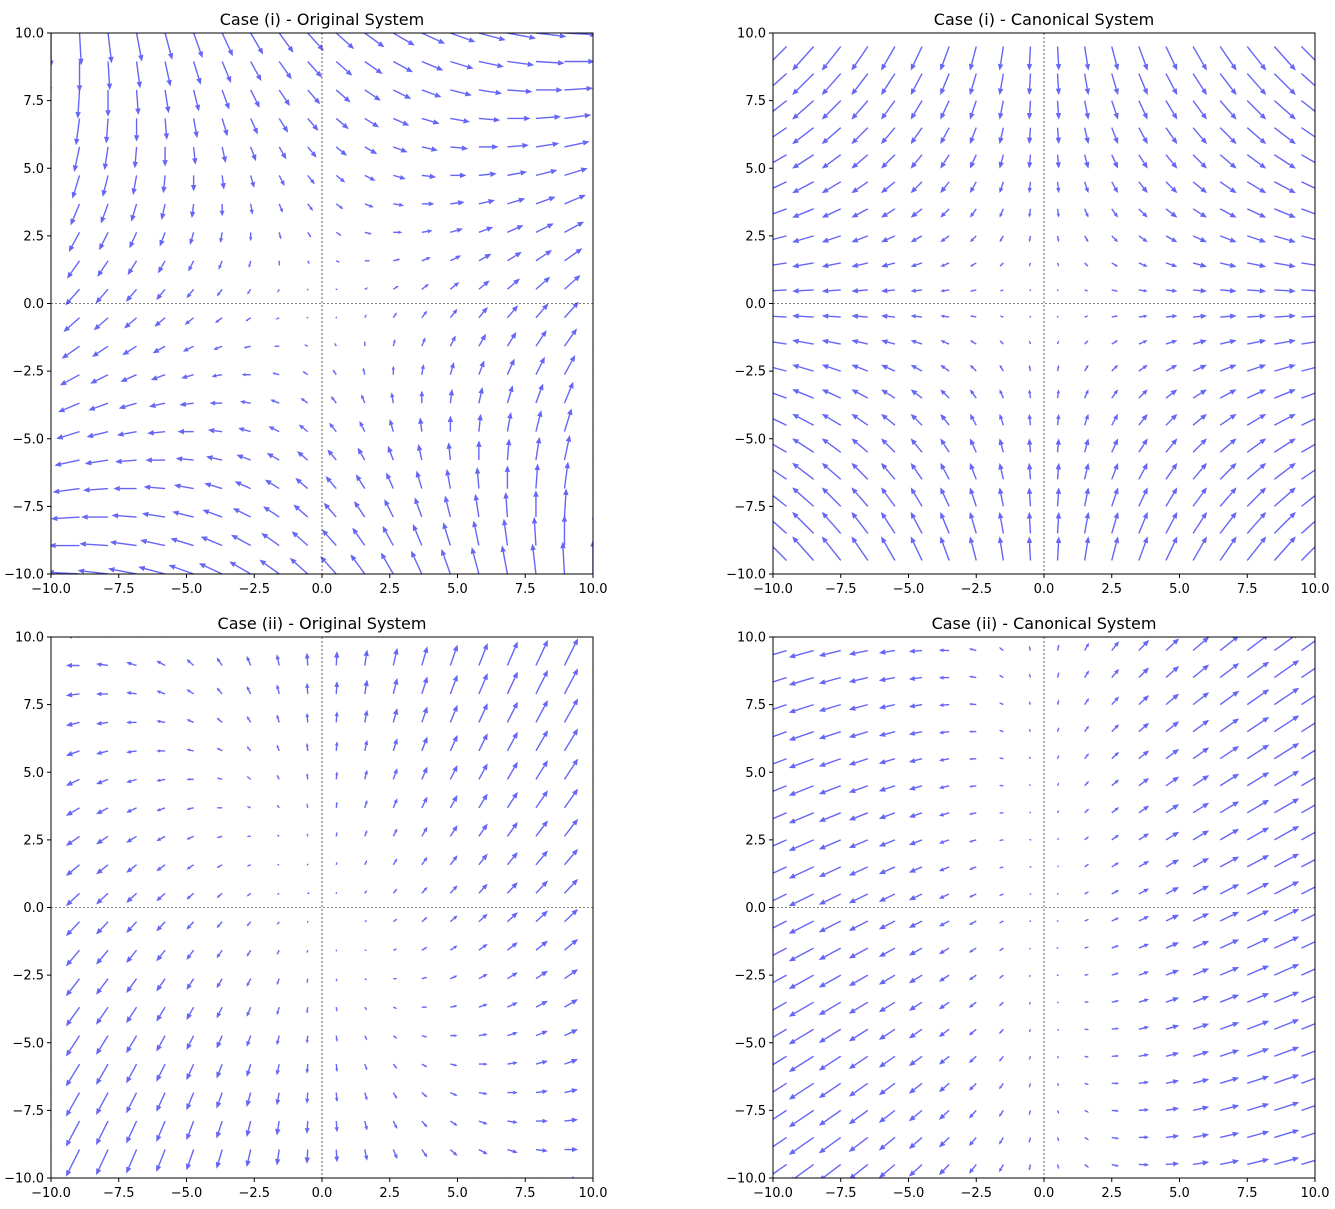 This screenshot has height=1209, width=1335. Describe the element at coordinates (457, 589) in the screenshot. I see `x-tick-label: 5.0` at that location.